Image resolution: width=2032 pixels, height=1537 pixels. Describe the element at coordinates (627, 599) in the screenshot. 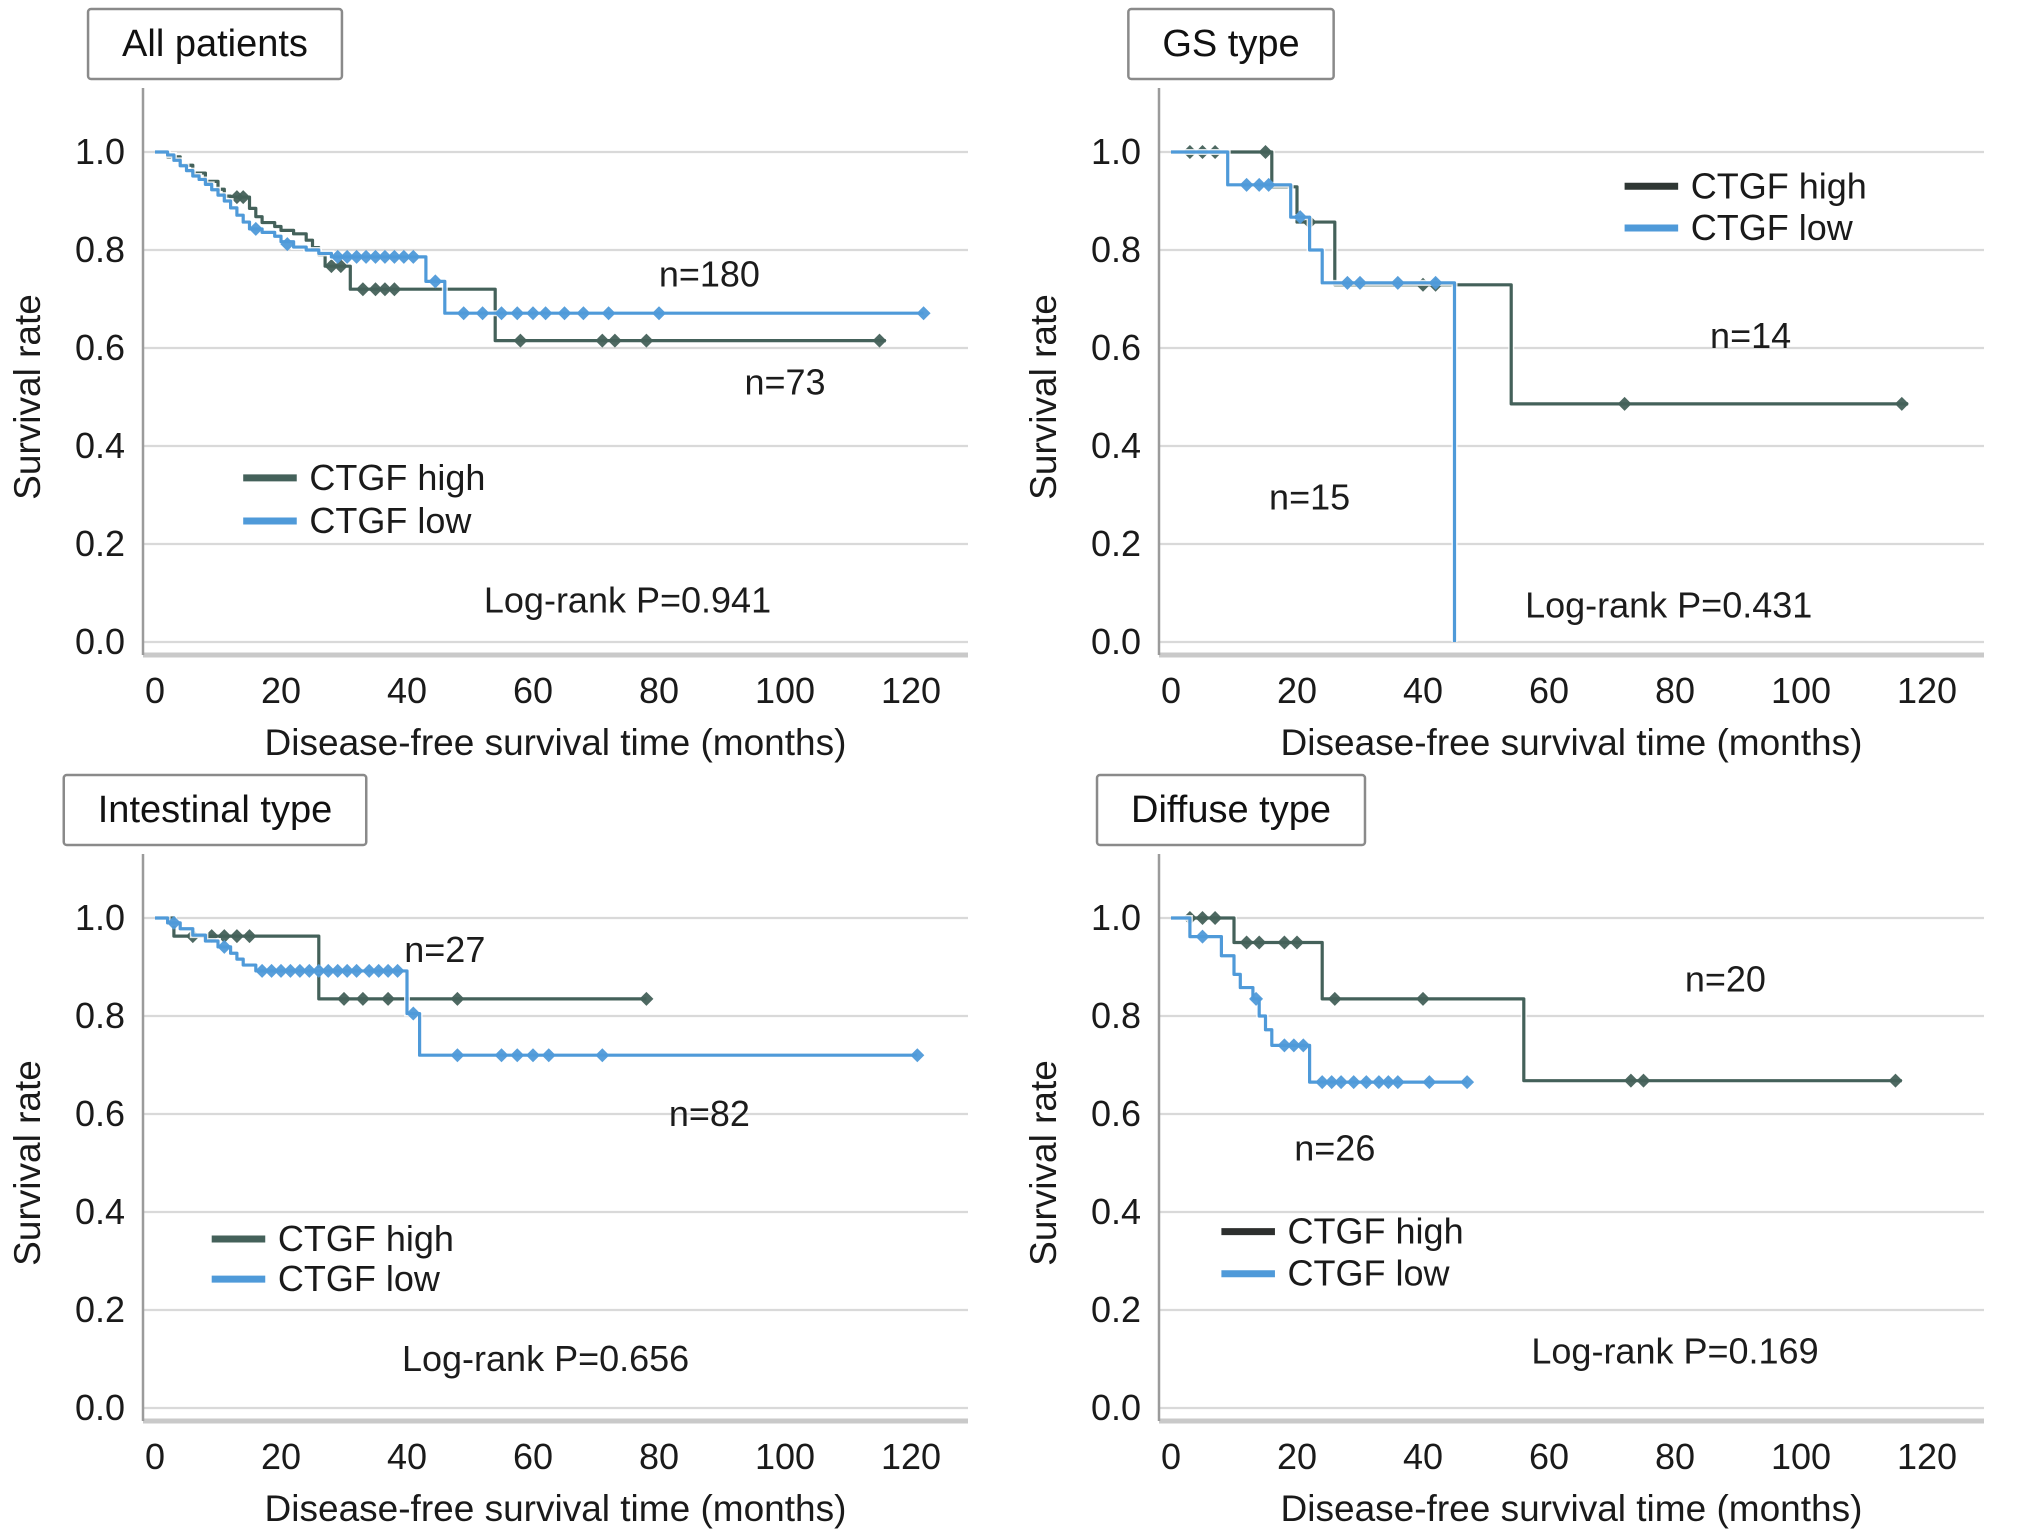

I see `log-rank-label: Log-rank P=0.941` at that location.